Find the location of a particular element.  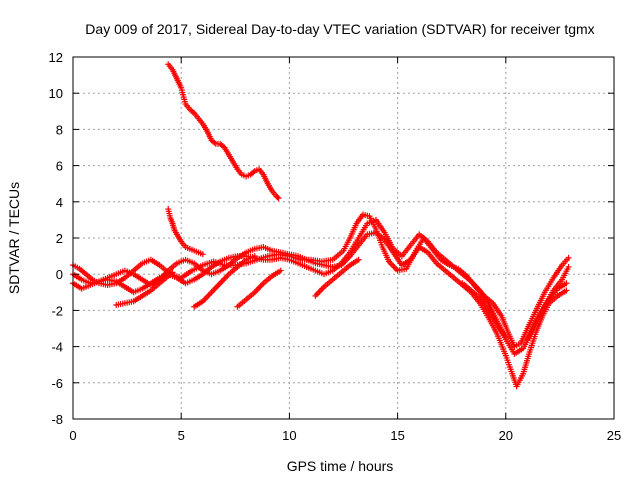

data-point-arc-d is located at coordinates (277, 197).